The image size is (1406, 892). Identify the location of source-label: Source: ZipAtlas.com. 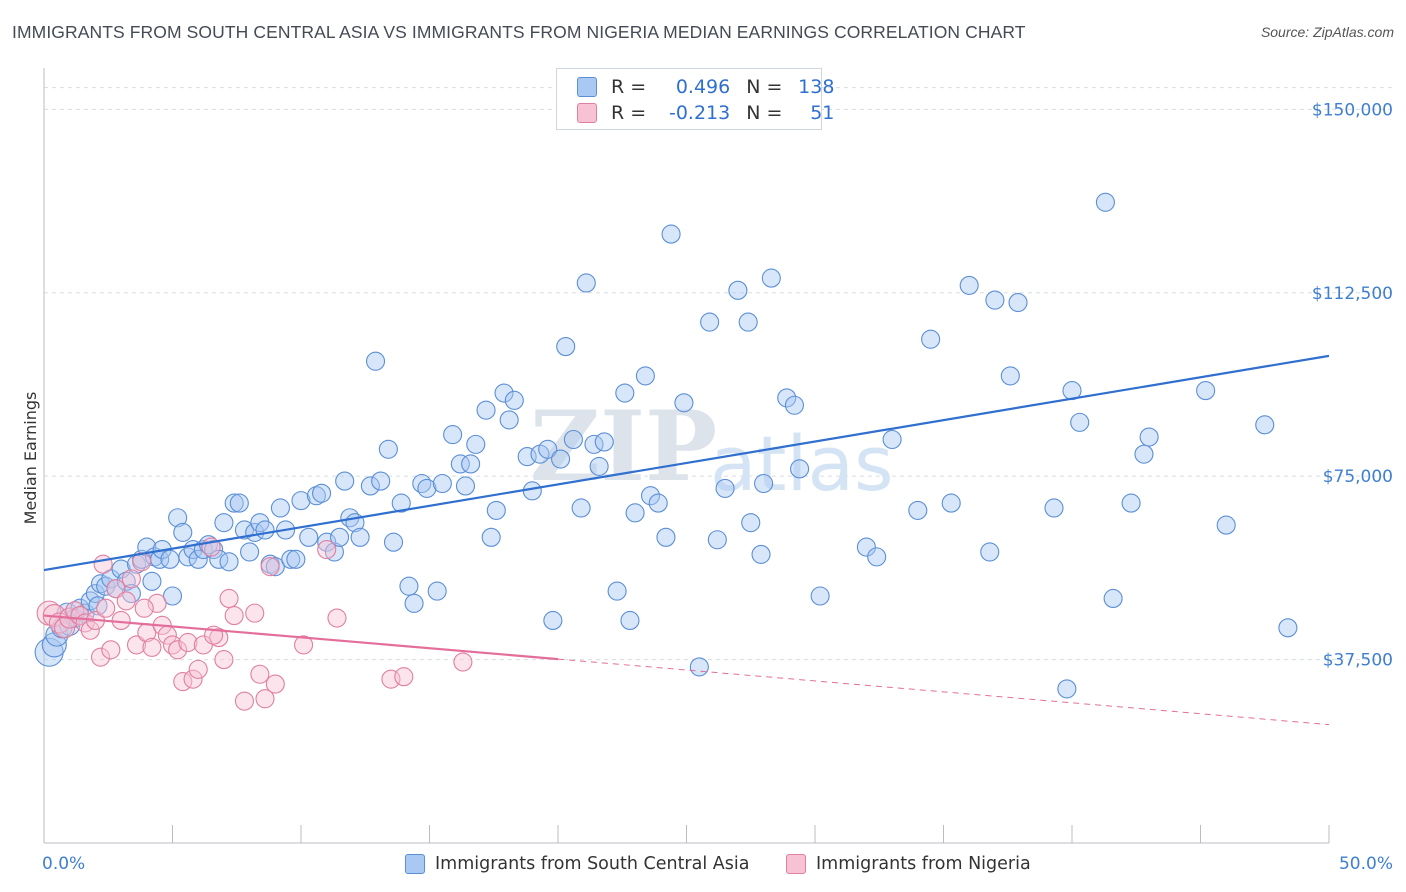
(1327, 32).